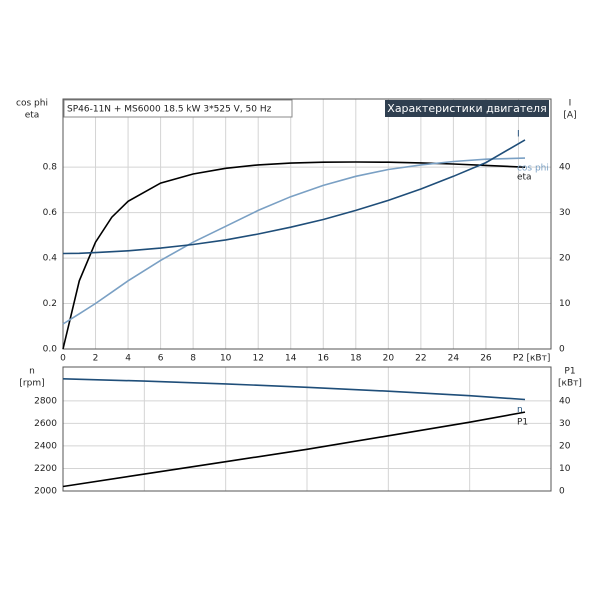 The image size is (600, 600). What do you see at coordinates (420, 359) in the screenshot?
I see `x-tick-label: 22` at bounding box center [420, 359].